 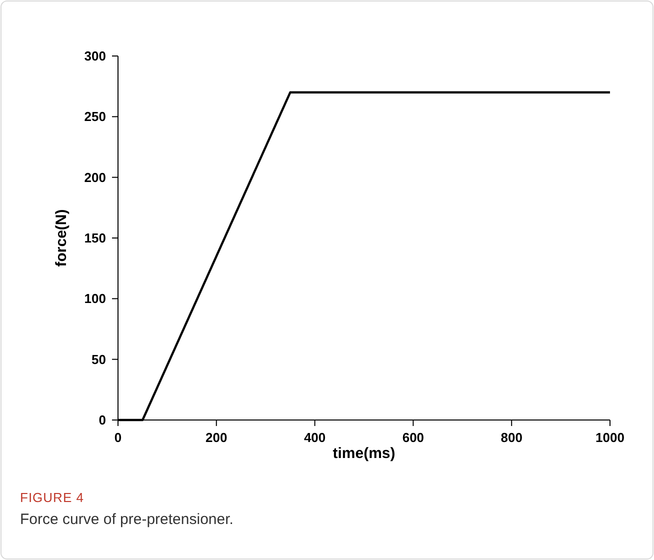 What do you see at coordinates (610, 437) in the screenshot?
I see `x-tick-label: 1000` at bounding box center [610, 437].